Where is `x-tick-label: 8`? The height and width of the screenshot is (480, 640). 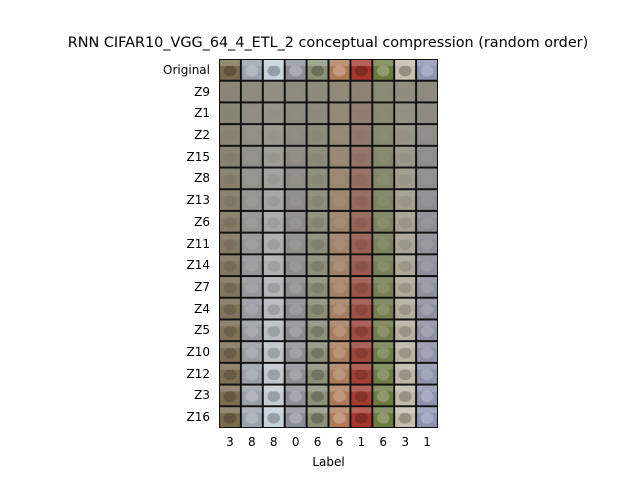
x-tick-label: 8 is located at coordinates (252, 442).